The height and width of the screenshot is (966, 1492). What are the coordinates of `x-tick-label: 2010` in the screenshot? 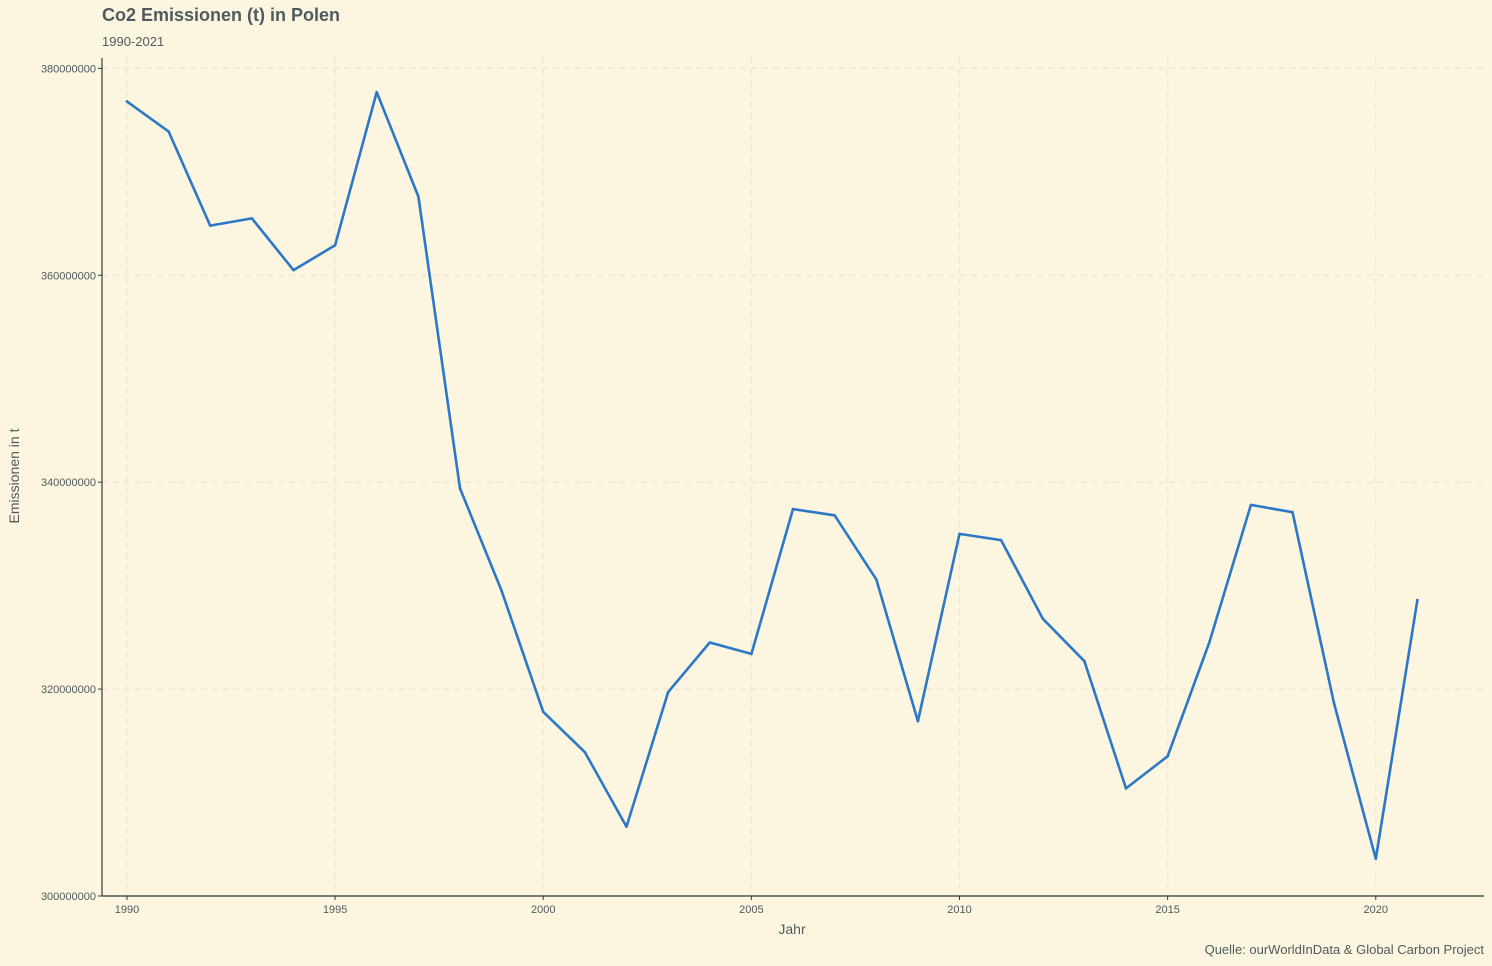 It's located at (959, 910).